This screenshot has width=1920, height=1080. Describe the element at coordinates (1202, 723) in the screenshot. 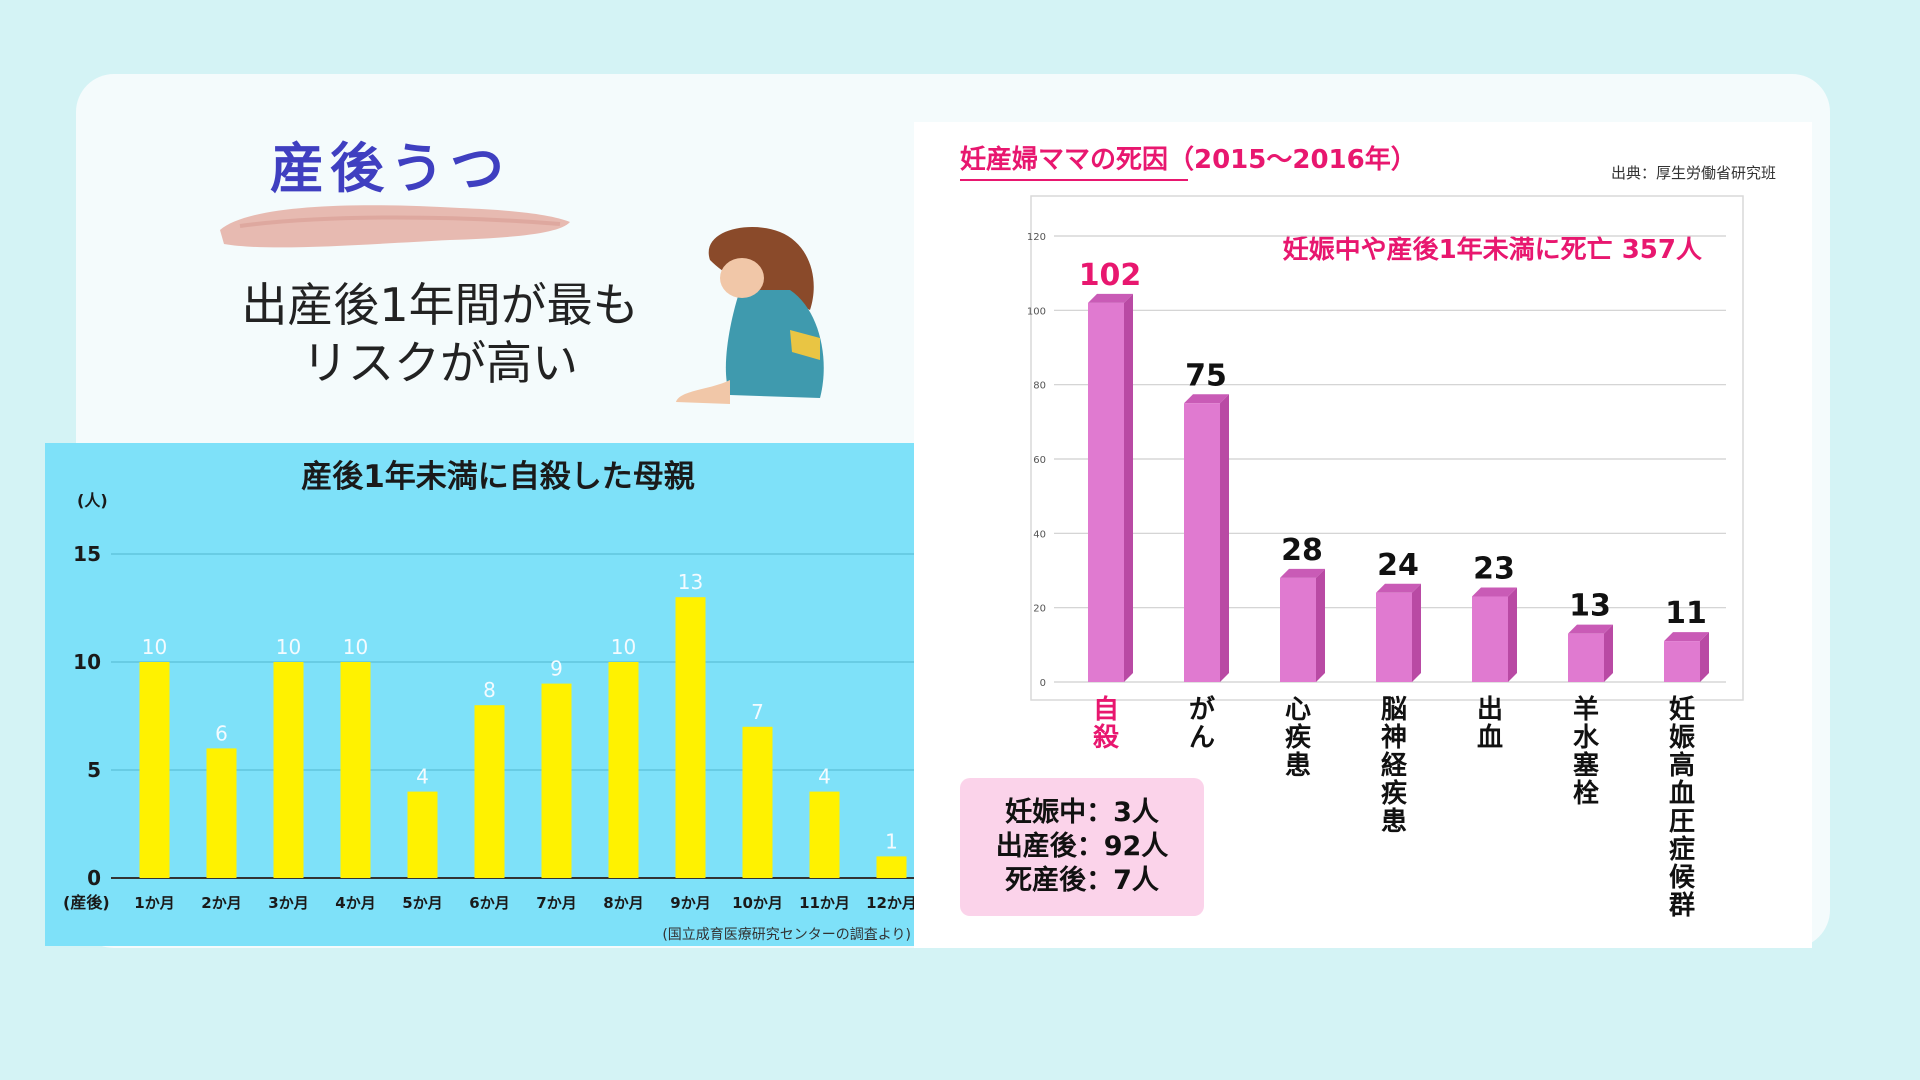

I see `right-x-tick-label: がん` at that location.